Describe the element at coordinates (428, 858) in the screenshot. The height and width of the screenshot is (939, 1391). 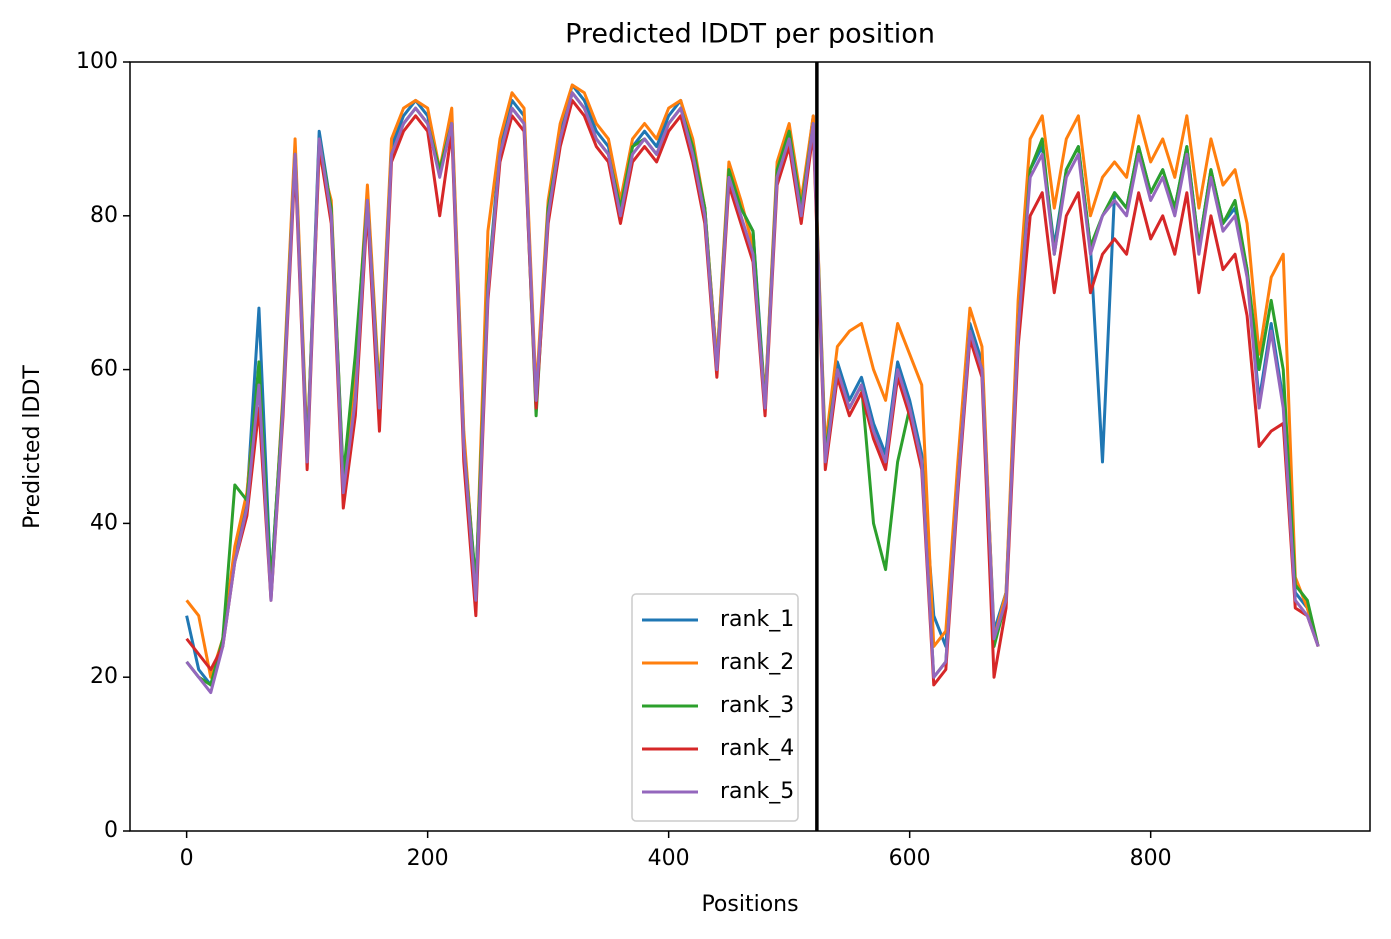
I see `x-tick-label: 200` at that location.